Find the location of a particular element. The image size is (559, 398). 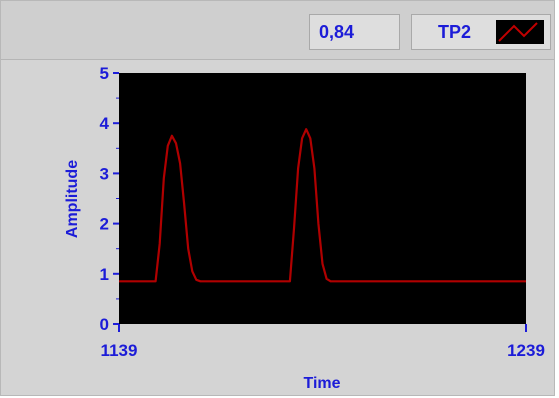

x-tick-label: 1239 is located at coordinates (526, 350).